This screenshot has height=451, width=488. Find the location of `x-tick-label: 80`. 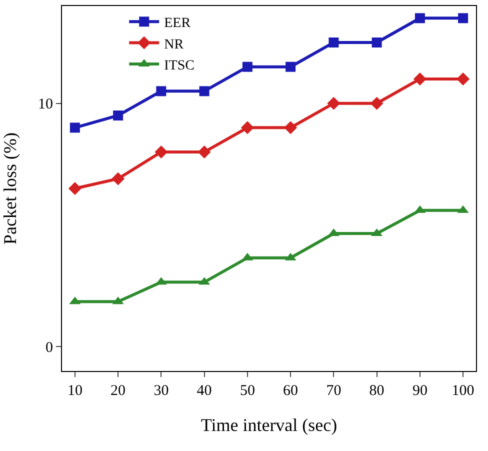

x-tick-label: 80 is located at coordinates (376, 391).